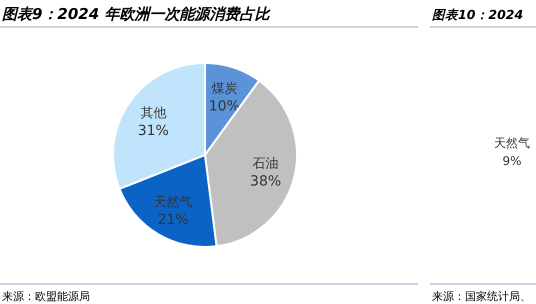  What do you see at coordinates (153, 113) in the screenshot?
I see `slice-label: 其他` at bounding box center [153, 113].